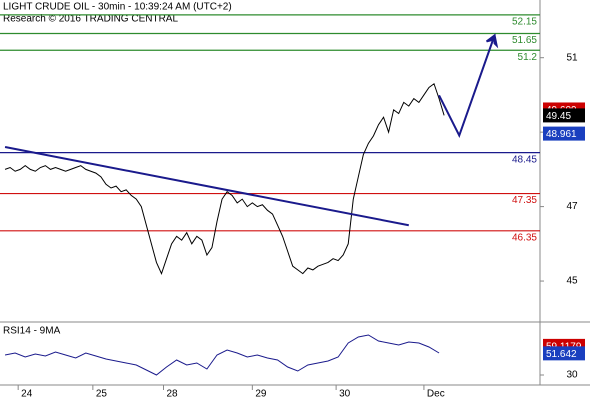  I want to click on projection, so click(467, 87).